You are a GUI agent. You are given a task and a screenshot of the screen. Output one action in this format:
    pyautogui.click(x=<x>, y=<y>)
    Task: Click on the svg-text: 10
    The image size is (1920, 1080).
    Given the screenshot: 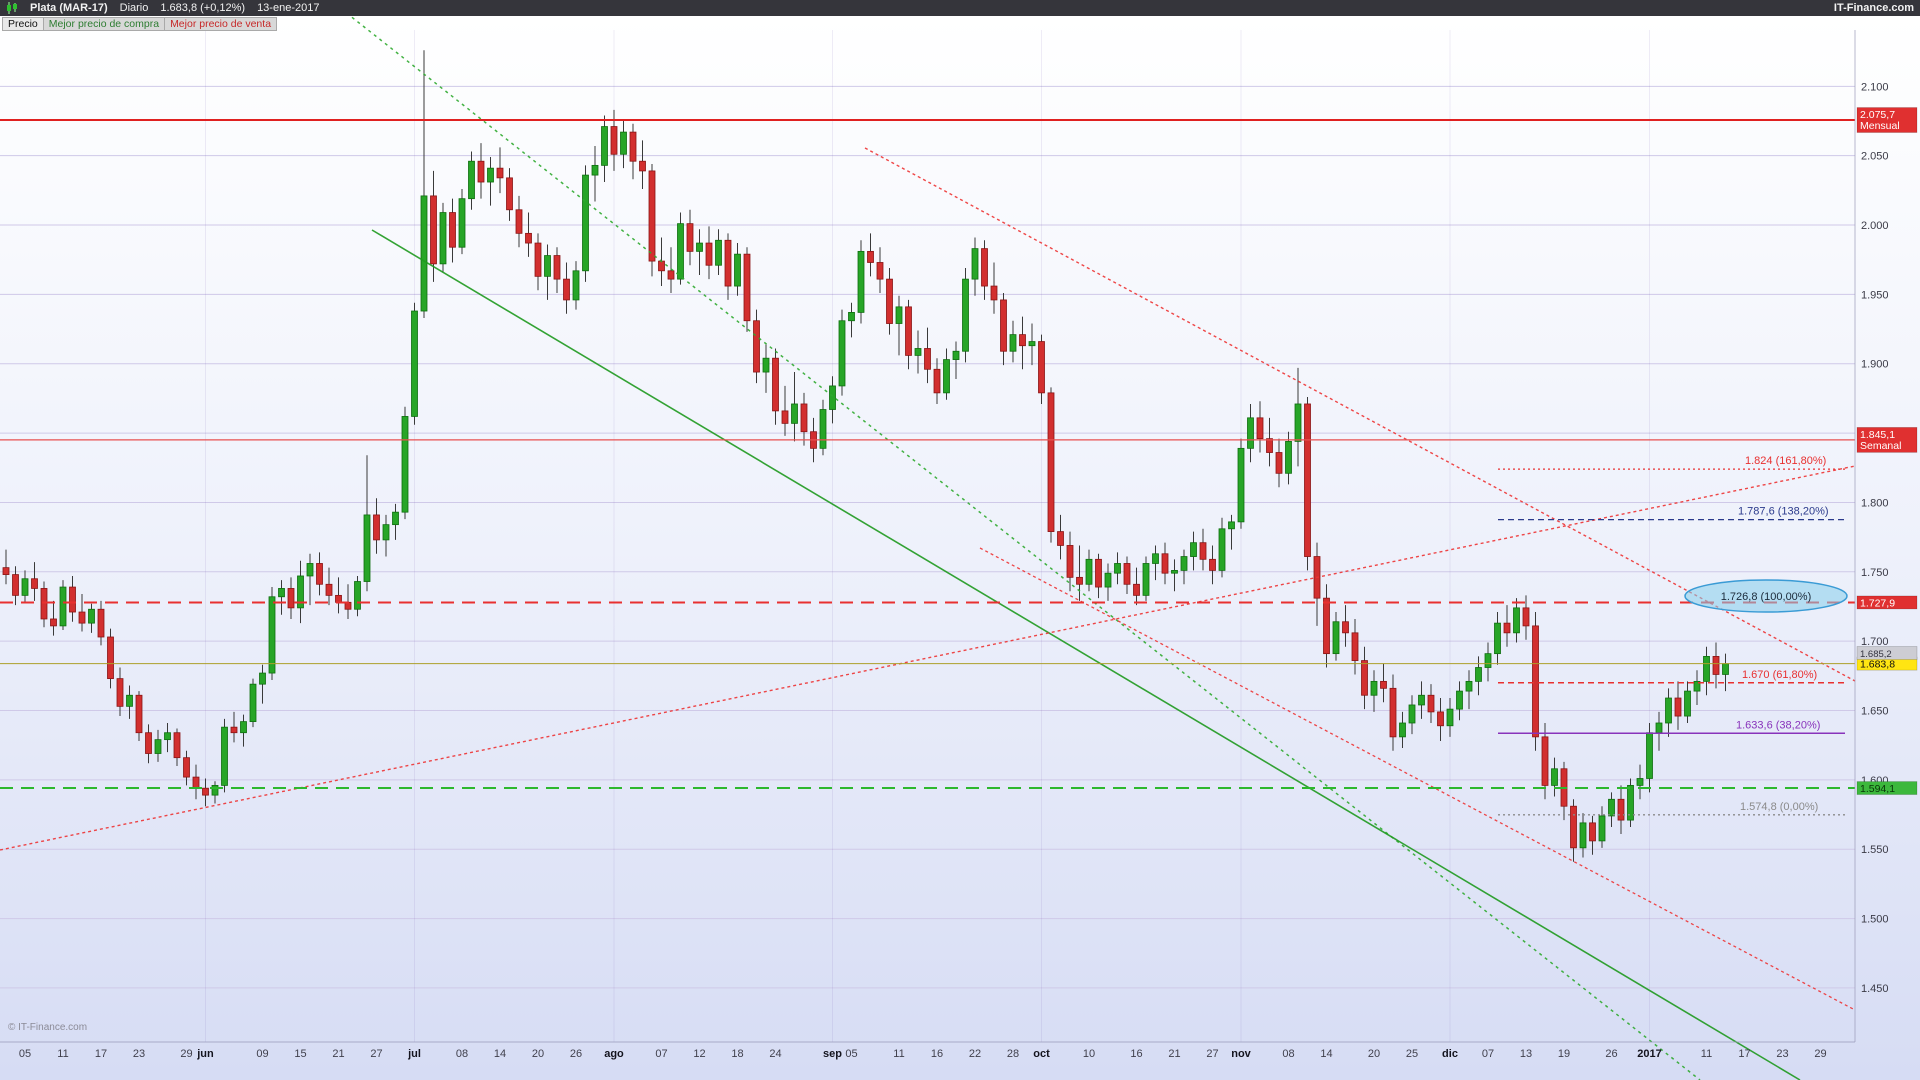 What is the action you would take?
    pyautogui.click(x=1089, y=1054)
    